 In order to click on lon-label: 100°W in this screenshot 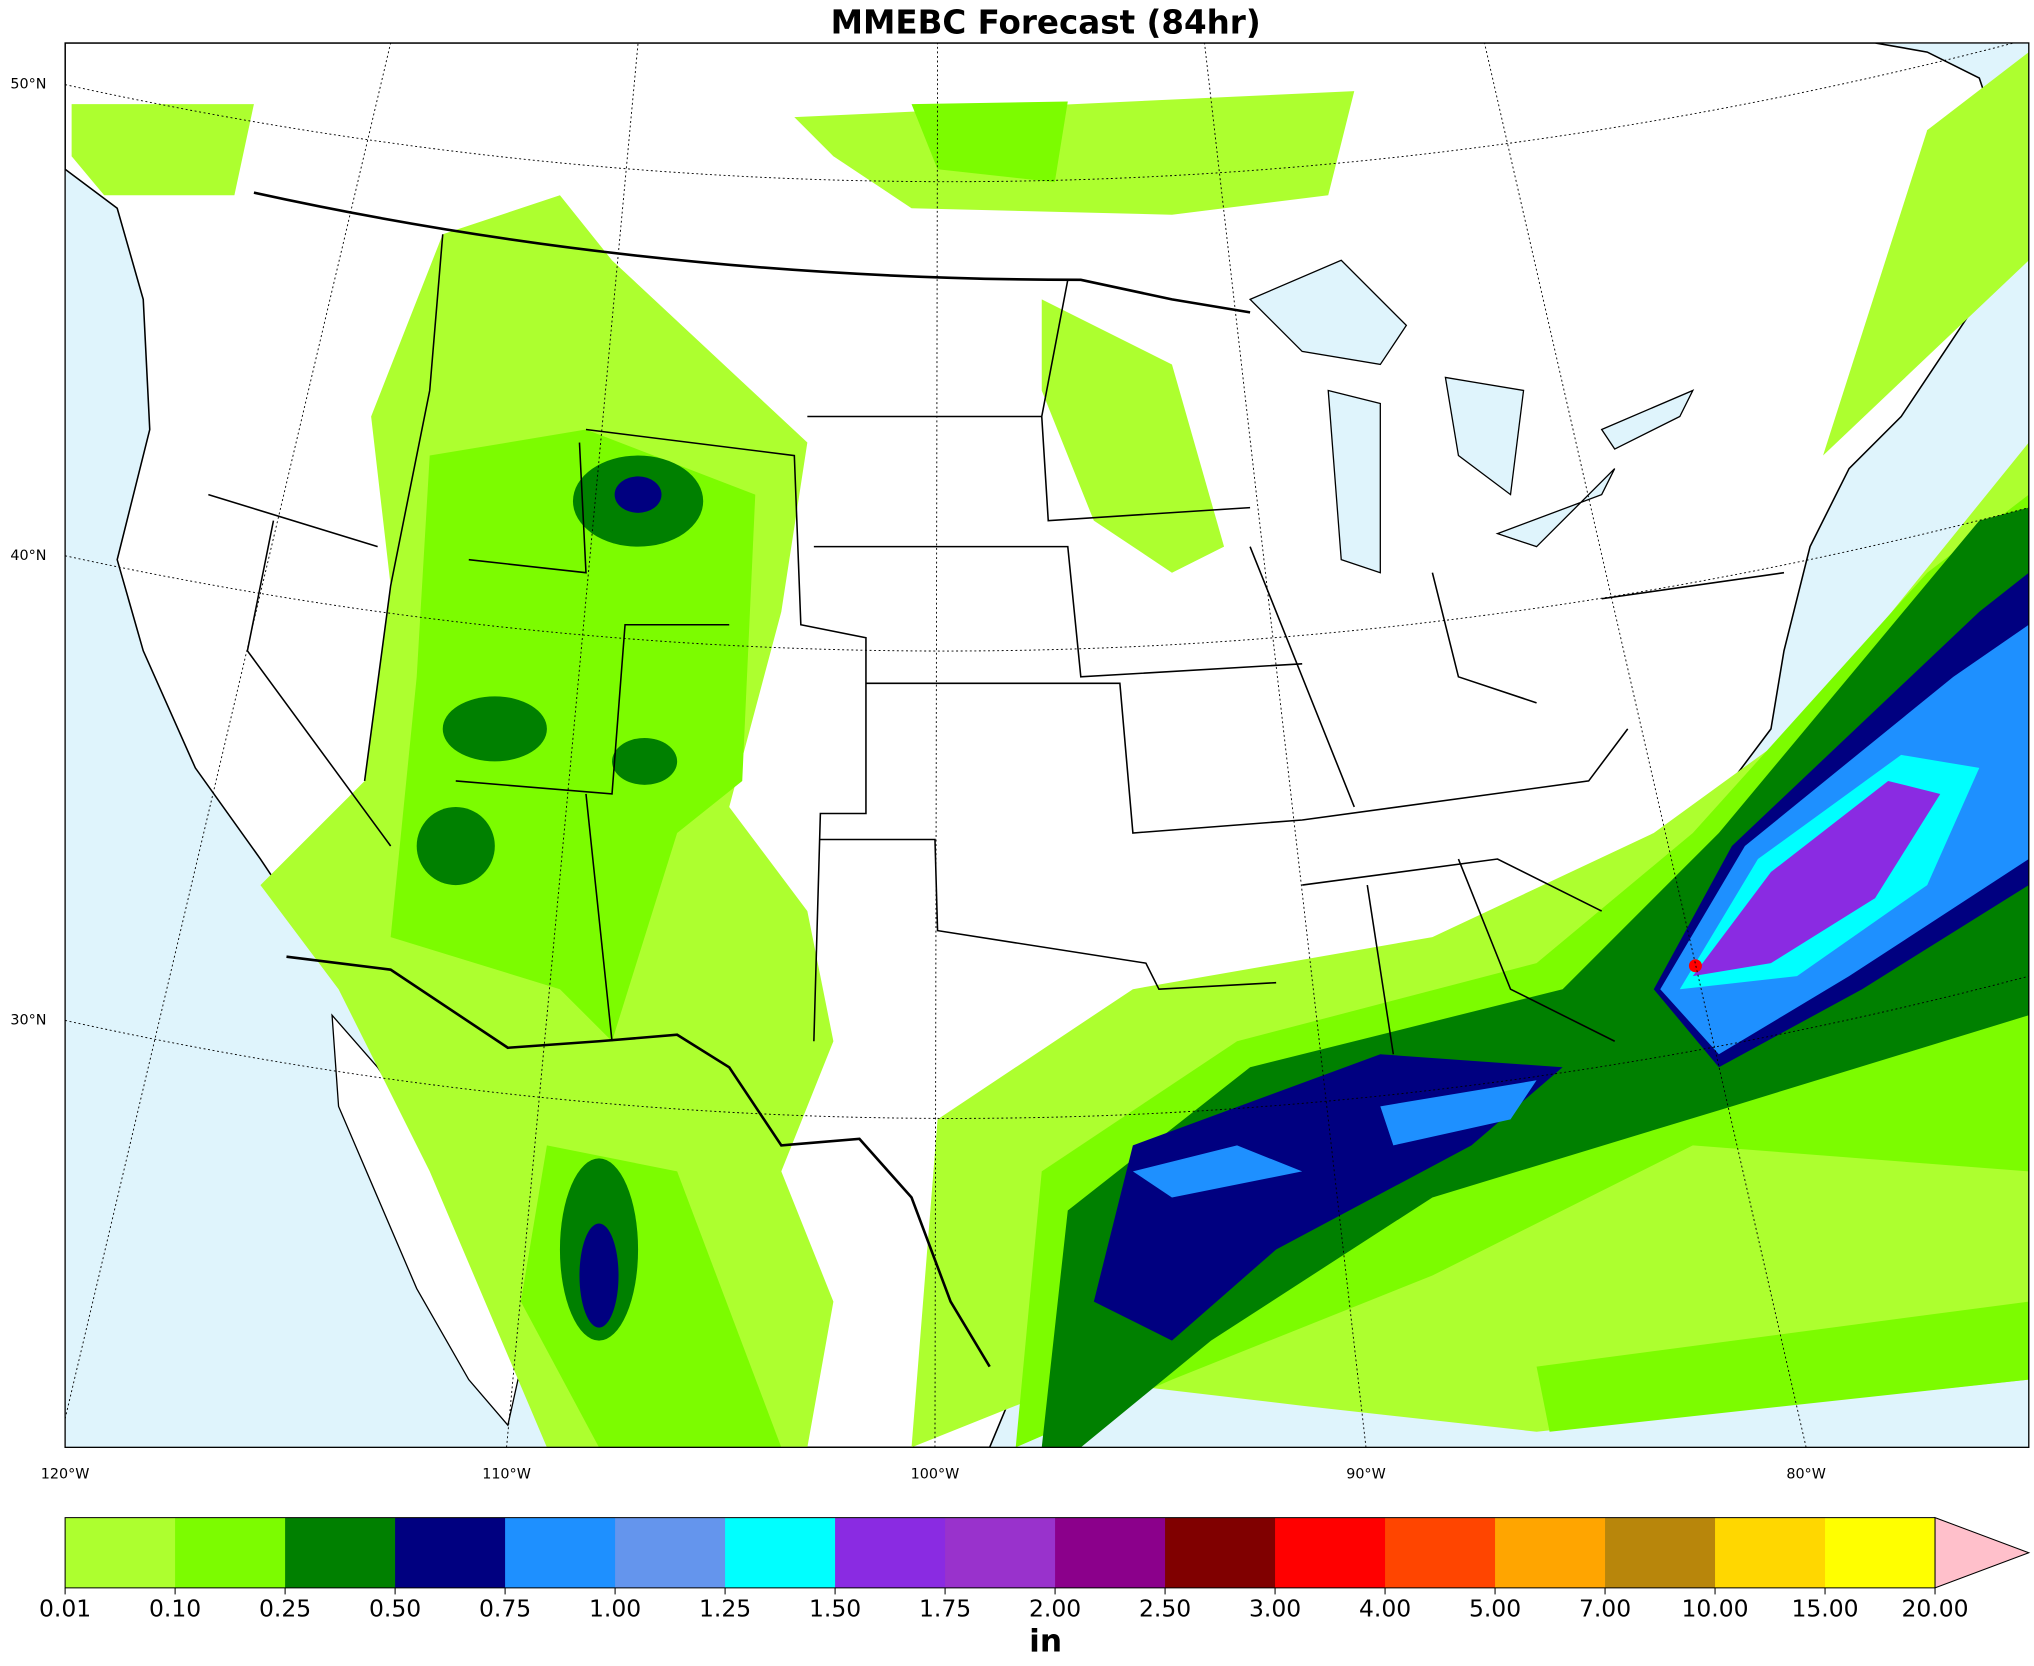, I will do `click(935, 1475)`.